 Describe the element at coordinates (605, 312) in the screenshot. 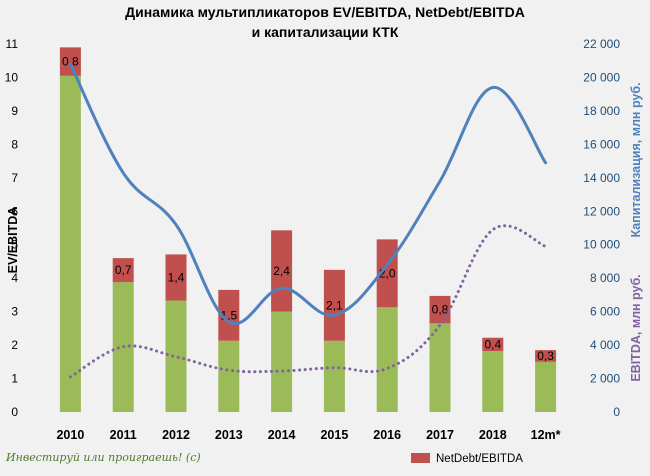

I see `right-tick-label: 6 000` at that location.